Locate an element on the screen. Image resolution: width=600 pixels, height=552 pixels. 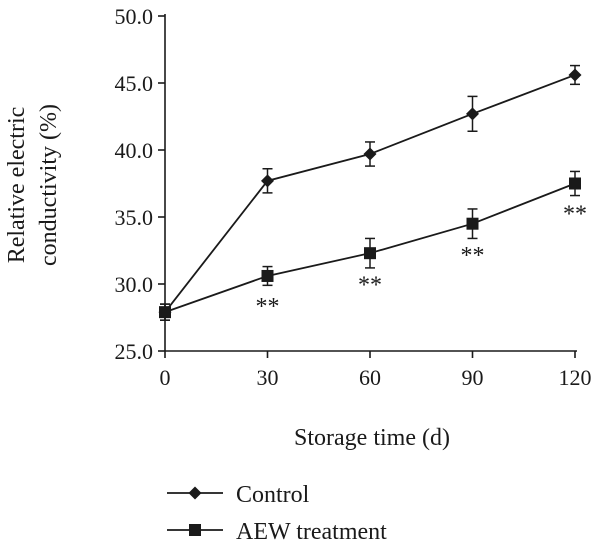
y-axis-title-line-2: conductivity (%) is located at coordinates (49, 185).